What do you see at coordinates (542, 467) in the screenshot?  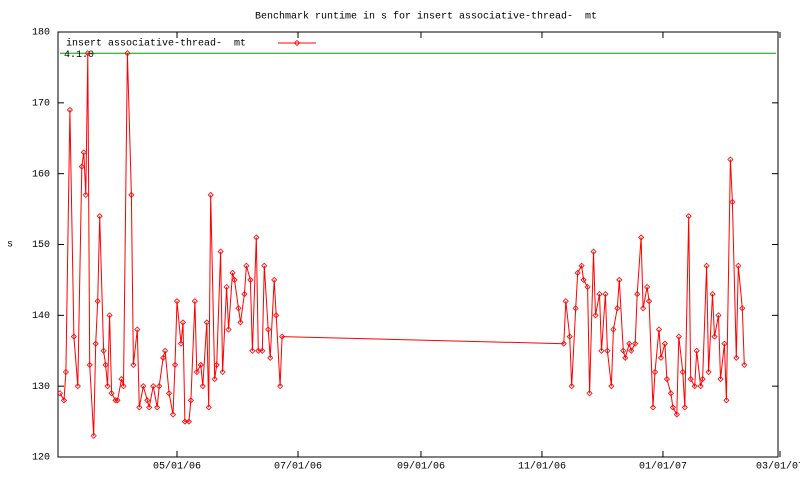 I see `x-tick-label: 11/01/06` at bounding box center [542, 467].